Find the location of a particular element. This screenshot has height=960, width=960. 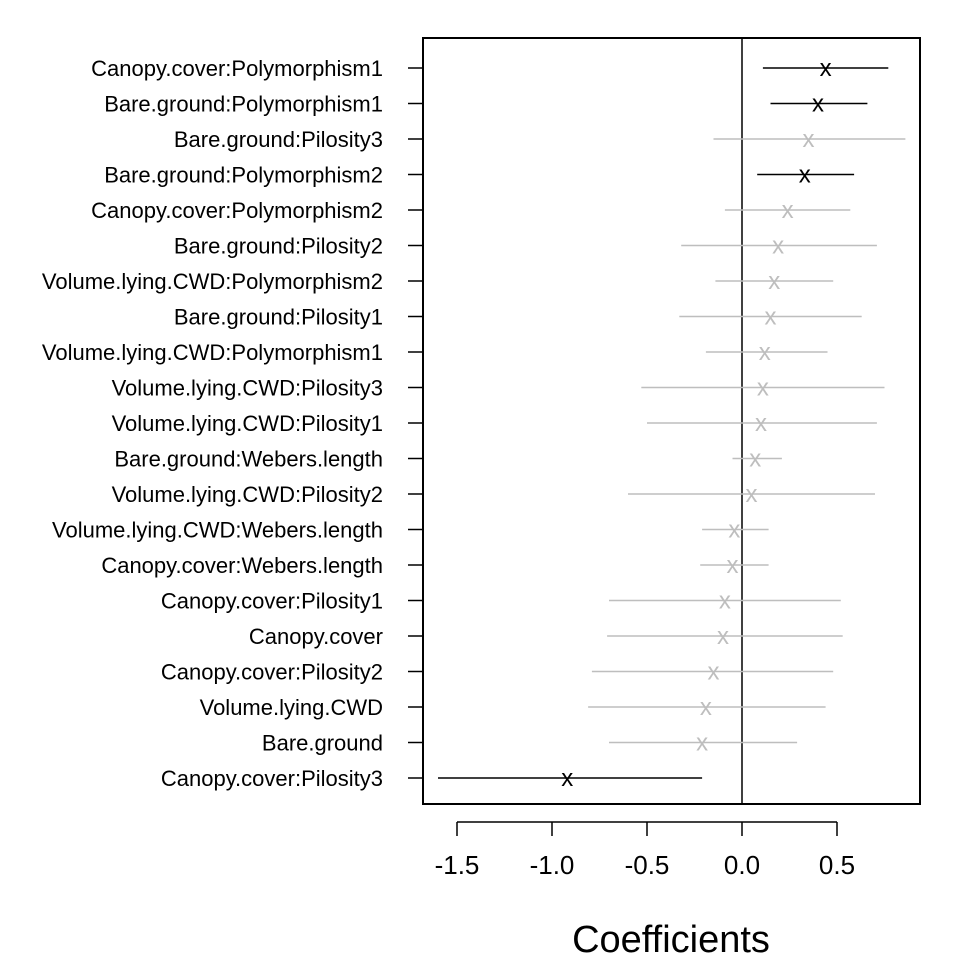

category-label: Canopy.cover:Pilosity2 is located at coordinates (272, 672).